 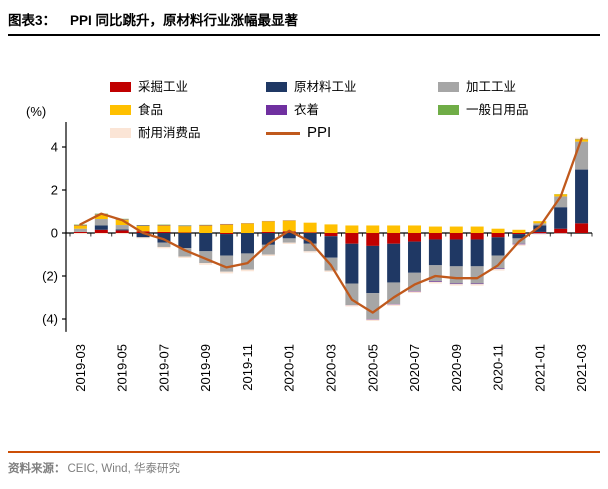 I want to click on y-tick-label: (2), so click(x=50, y=276).